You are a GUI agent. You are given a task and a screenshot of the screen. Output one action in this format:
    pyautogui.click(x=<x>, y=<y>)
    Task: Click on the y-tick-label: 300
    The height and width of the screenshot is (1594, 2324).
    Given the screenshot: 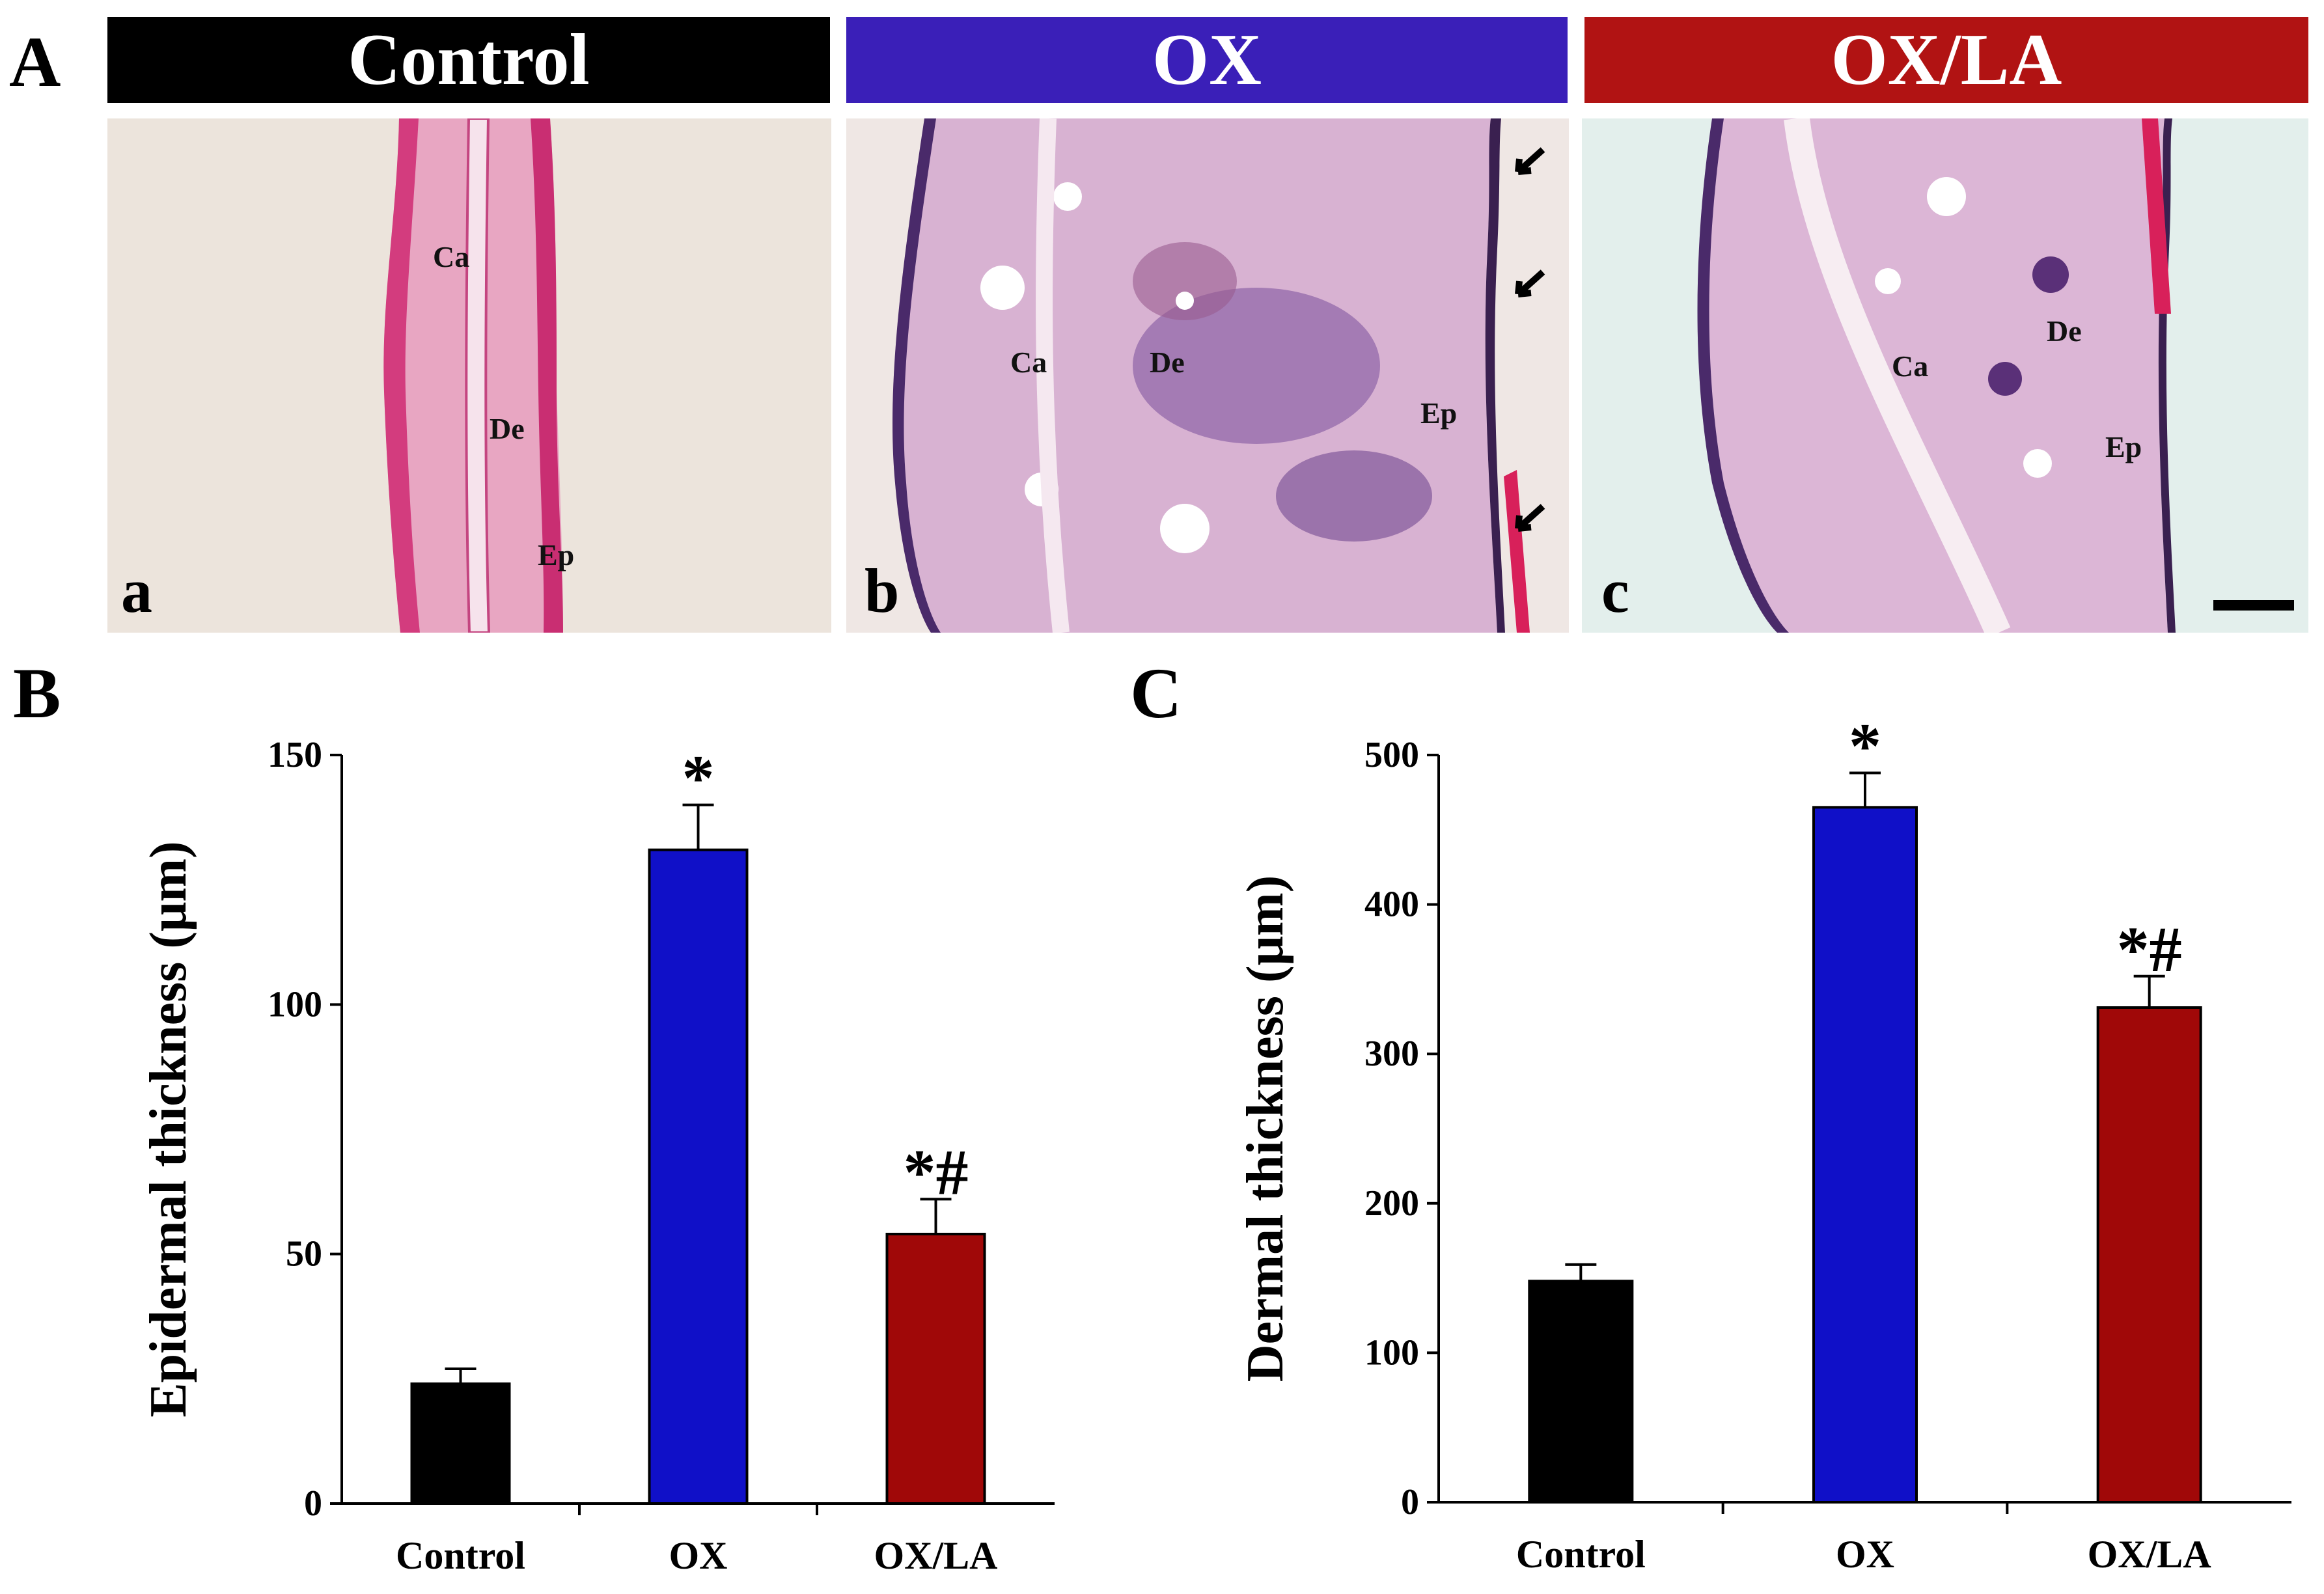 What is the action you would take?
    pyautogui.click(x=1391, y=1054)
    